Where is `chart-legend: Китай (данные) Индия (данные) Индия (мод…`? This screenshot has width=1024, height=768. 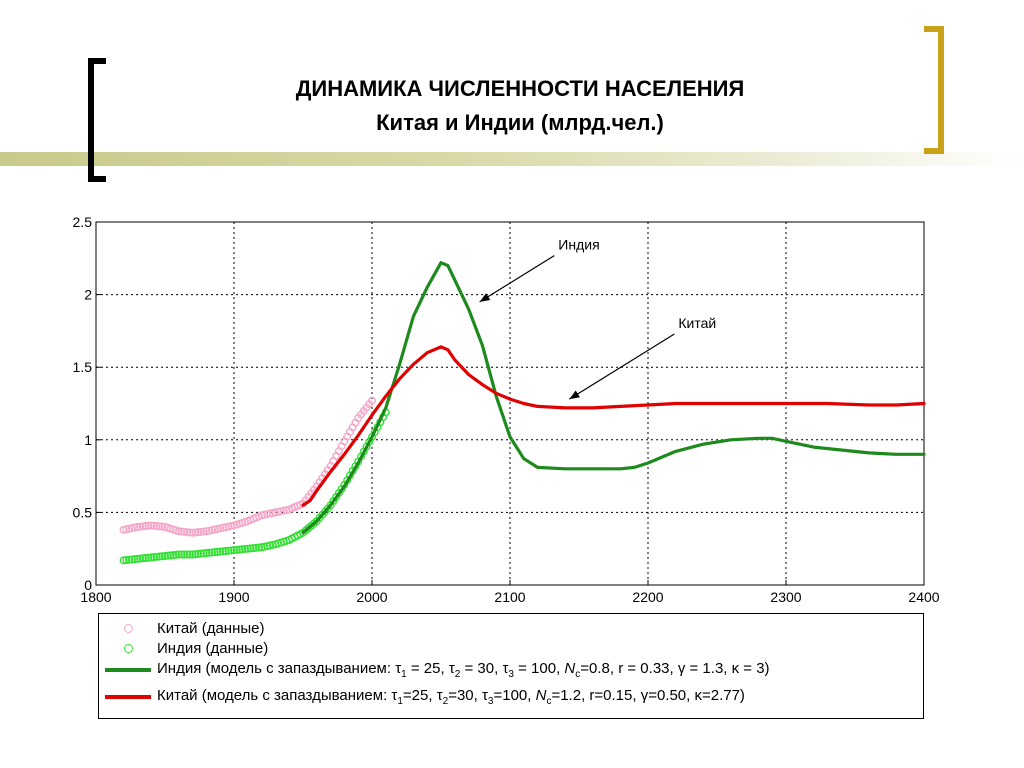 chart-legend: Китай (данные) Индия (данные) Индия (мод… is located at coordinates (511, 666).